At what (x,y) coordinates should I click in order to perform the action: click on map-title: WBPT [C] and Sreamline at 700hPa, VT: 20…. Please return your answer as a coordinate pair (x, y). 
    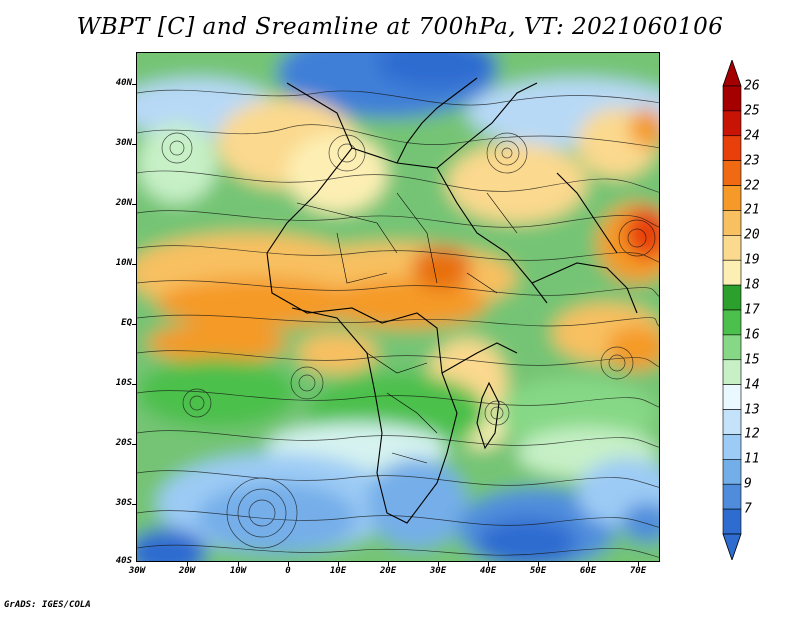
    Looking at the image, I should click on (400, 27).